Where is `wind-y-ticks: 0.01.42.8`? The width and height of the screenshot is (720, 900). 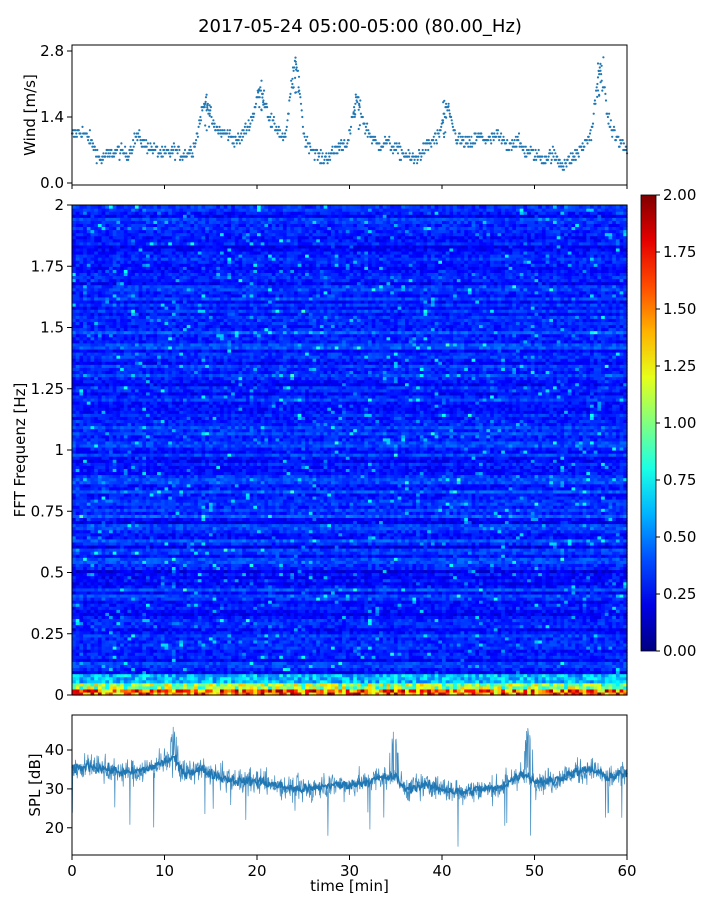
wind-y-ticks: 0.01.42.8 is located at coordinates (56, 117).